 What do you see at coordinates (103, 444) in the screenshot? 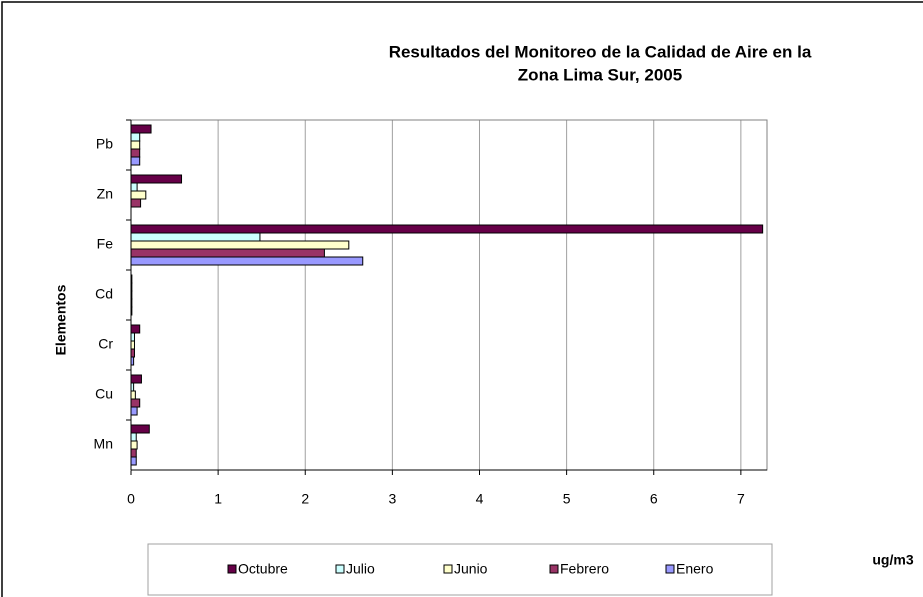
I see `y-tick-label: Mn` at bounding box center [103, 444].